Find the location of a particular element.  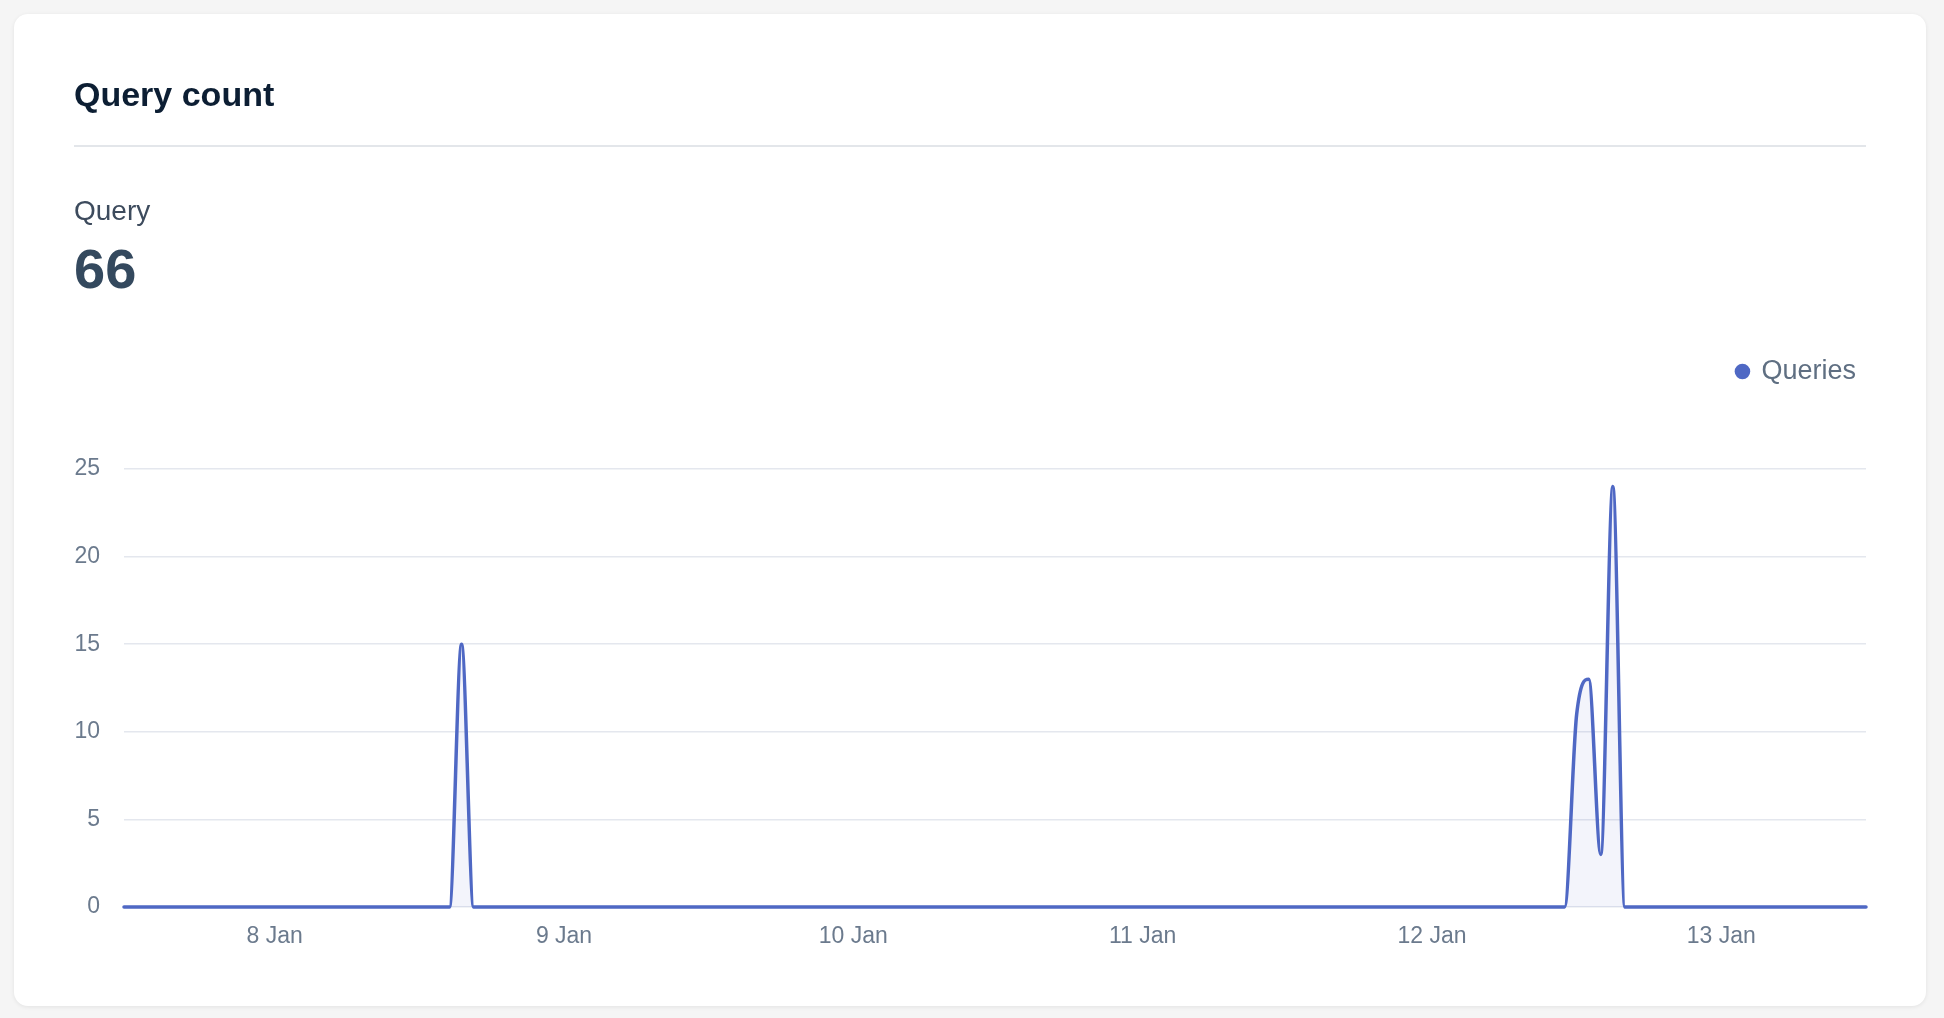

legend-label: Queries is located at coordinates (1809, 369).